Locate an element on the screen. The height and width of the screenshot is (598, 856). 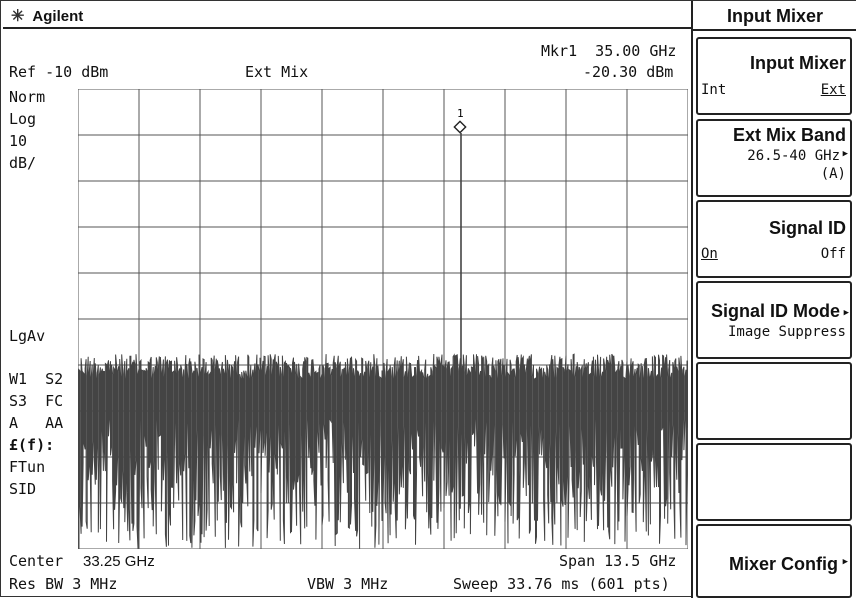
trace-status-3: A AA is located at coordinates (36, 423).